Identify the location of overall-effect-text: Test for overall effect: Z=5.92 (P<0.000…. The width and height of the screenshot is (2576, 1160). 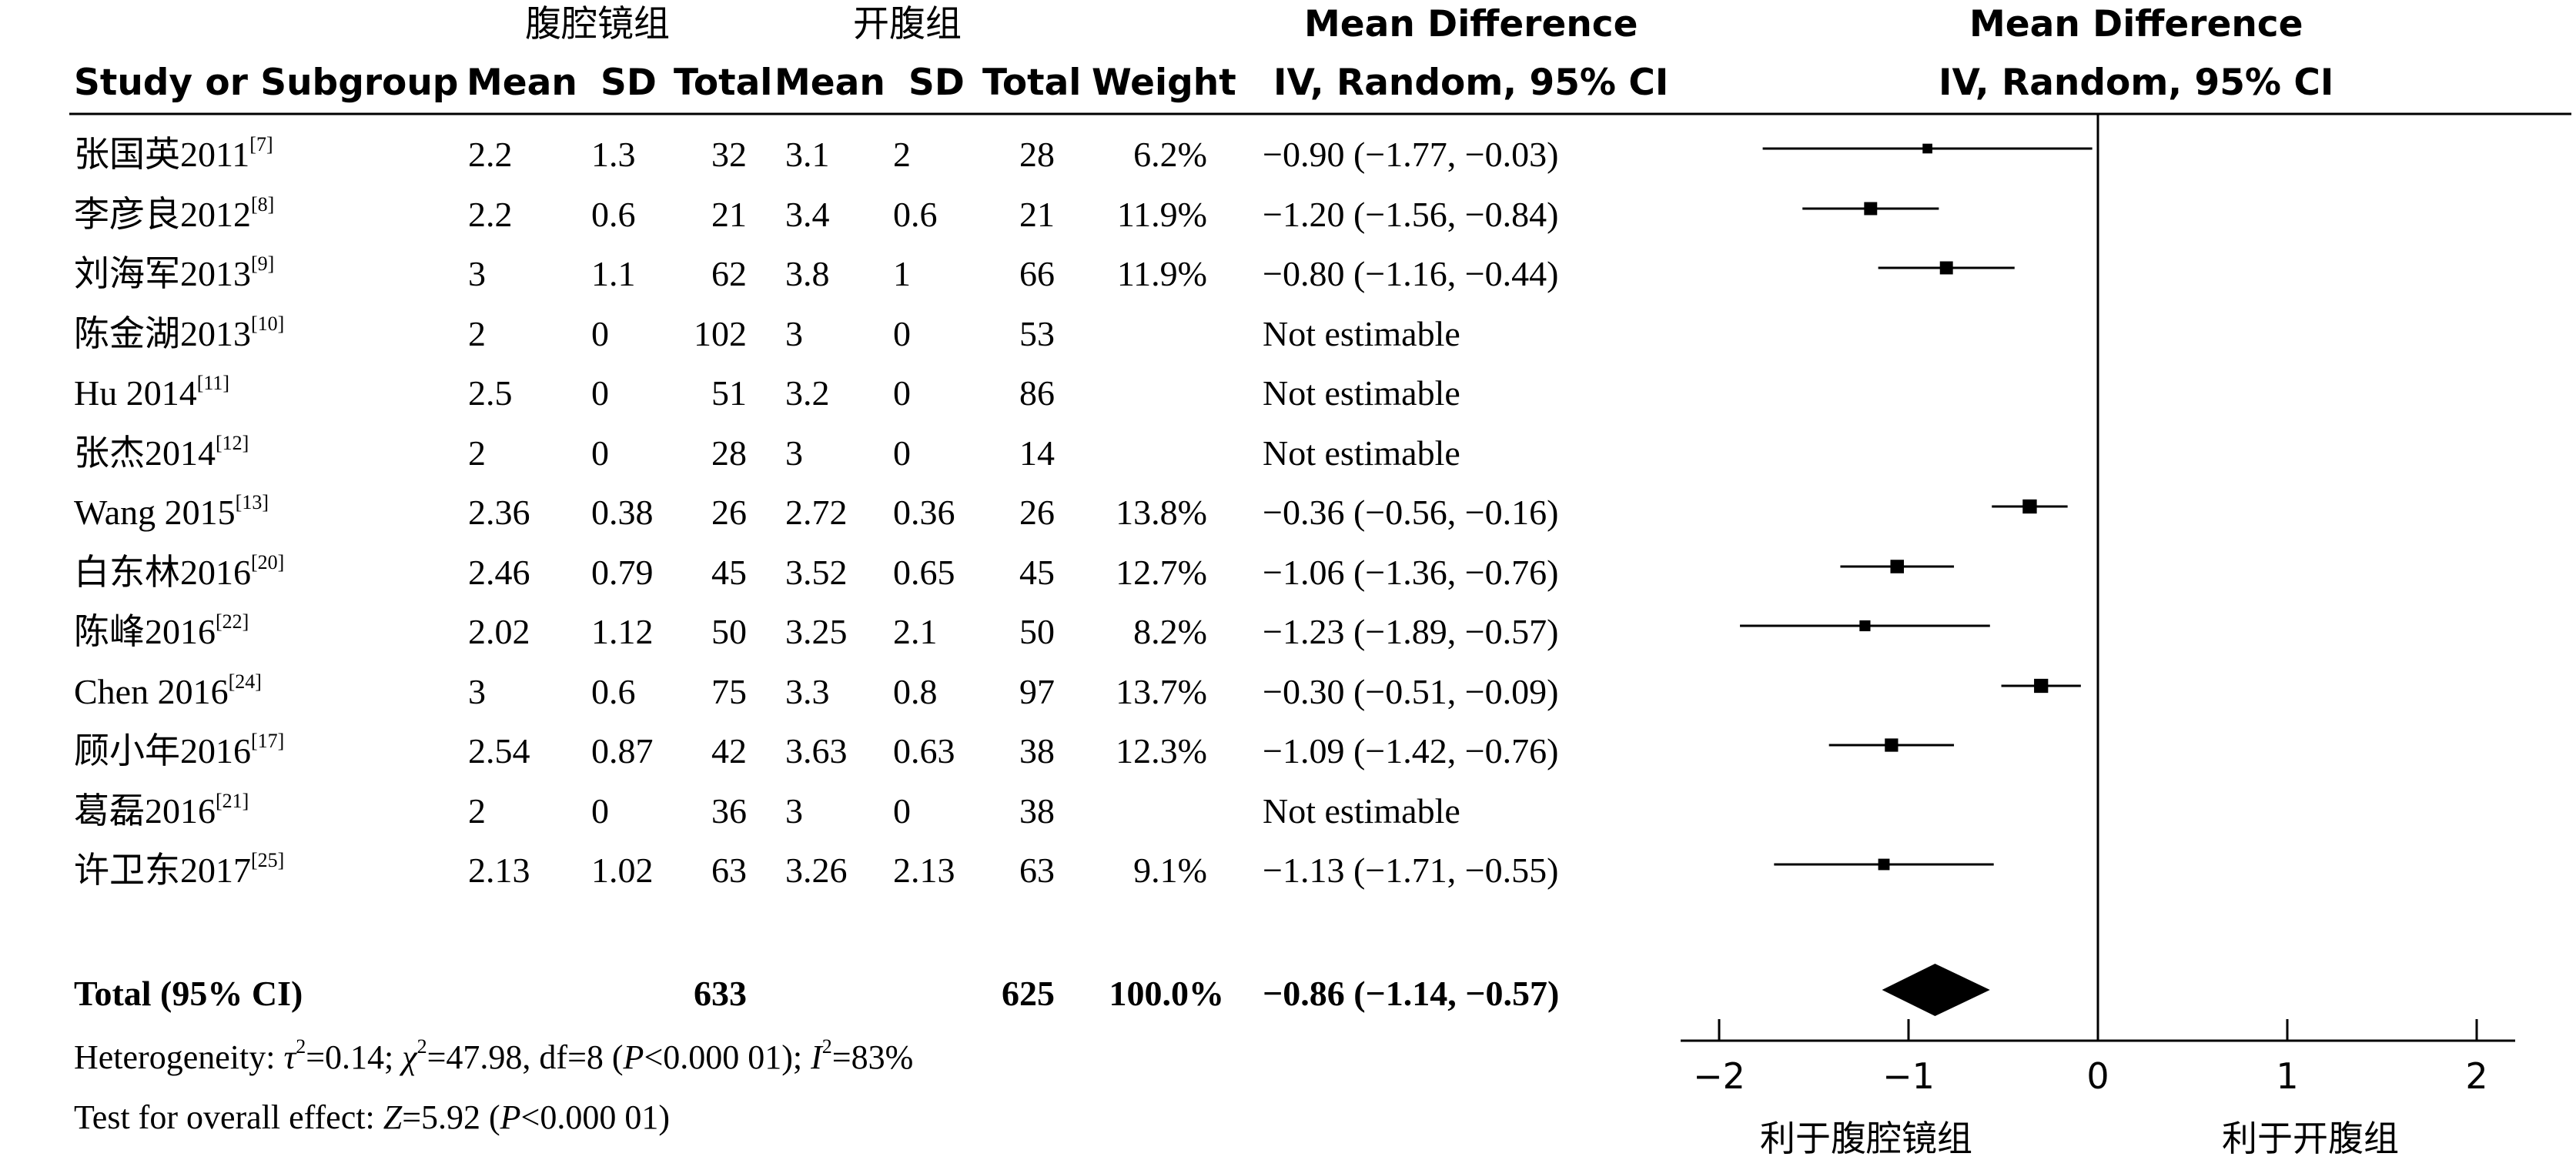
(372, 1117).